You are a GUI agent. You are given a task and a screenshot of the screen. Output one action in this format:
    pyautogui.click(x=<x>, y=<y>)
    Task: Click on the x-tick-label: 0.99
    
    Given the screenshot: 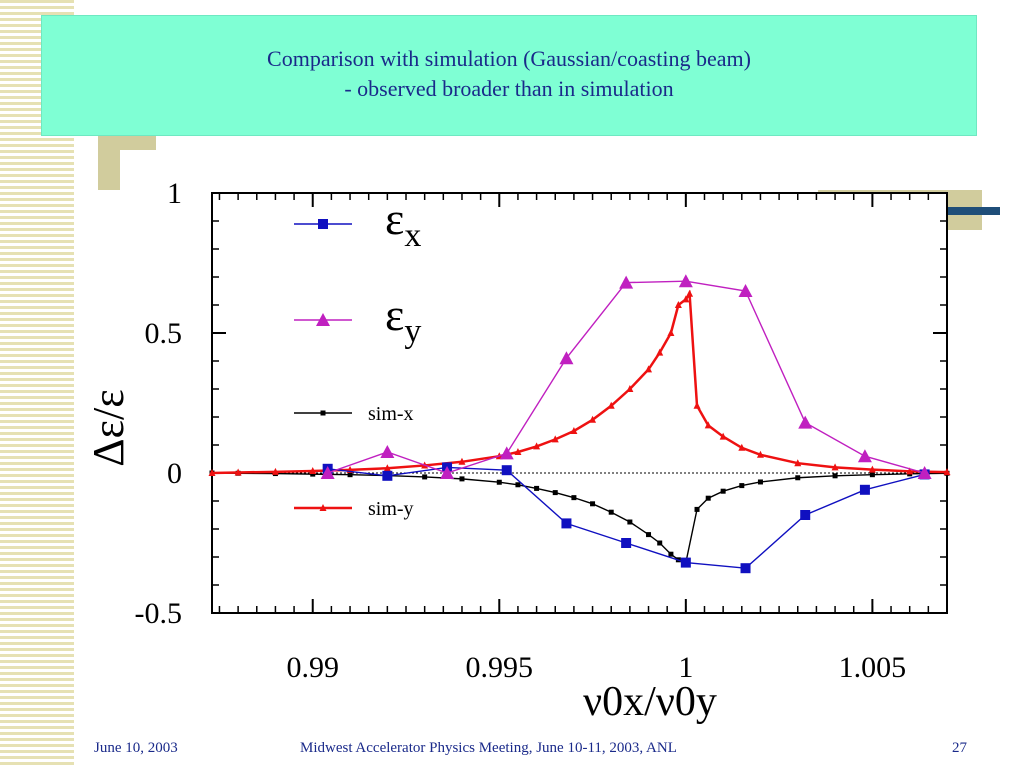 What is the action you would take?
    pyautogui.click(x=312, y=667)
    